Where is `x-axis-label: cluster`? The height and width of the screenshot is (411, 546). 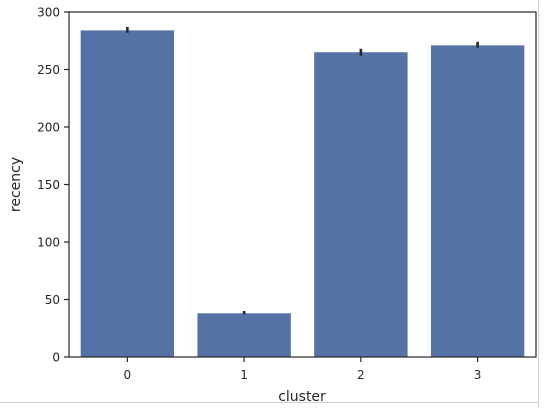
x-axis-label: cluster is located at coordinates (302, 397).